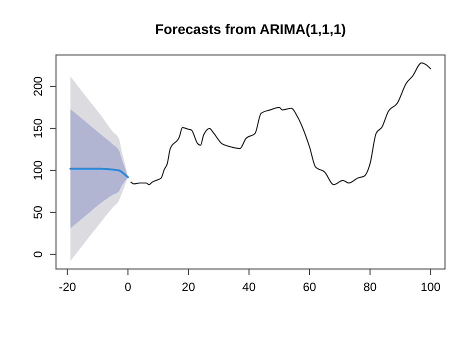 This screenshot has height=338, width=474. What do you see at coordinates (67, 287) in the screenshot?
I see `x-tick-label: -20` at bounding box center [67, 287].